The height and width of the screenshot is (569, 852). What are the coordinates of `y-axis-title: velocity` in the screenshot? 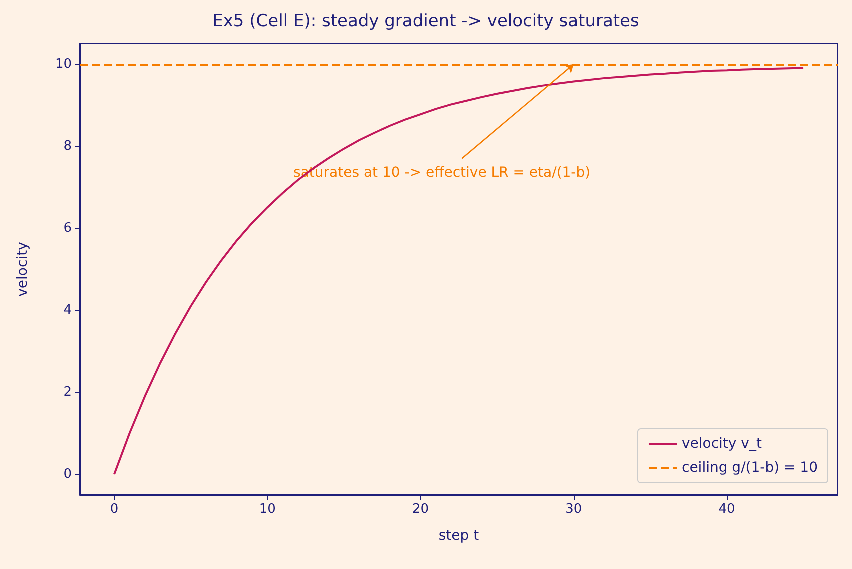 It's located at (23, 269).